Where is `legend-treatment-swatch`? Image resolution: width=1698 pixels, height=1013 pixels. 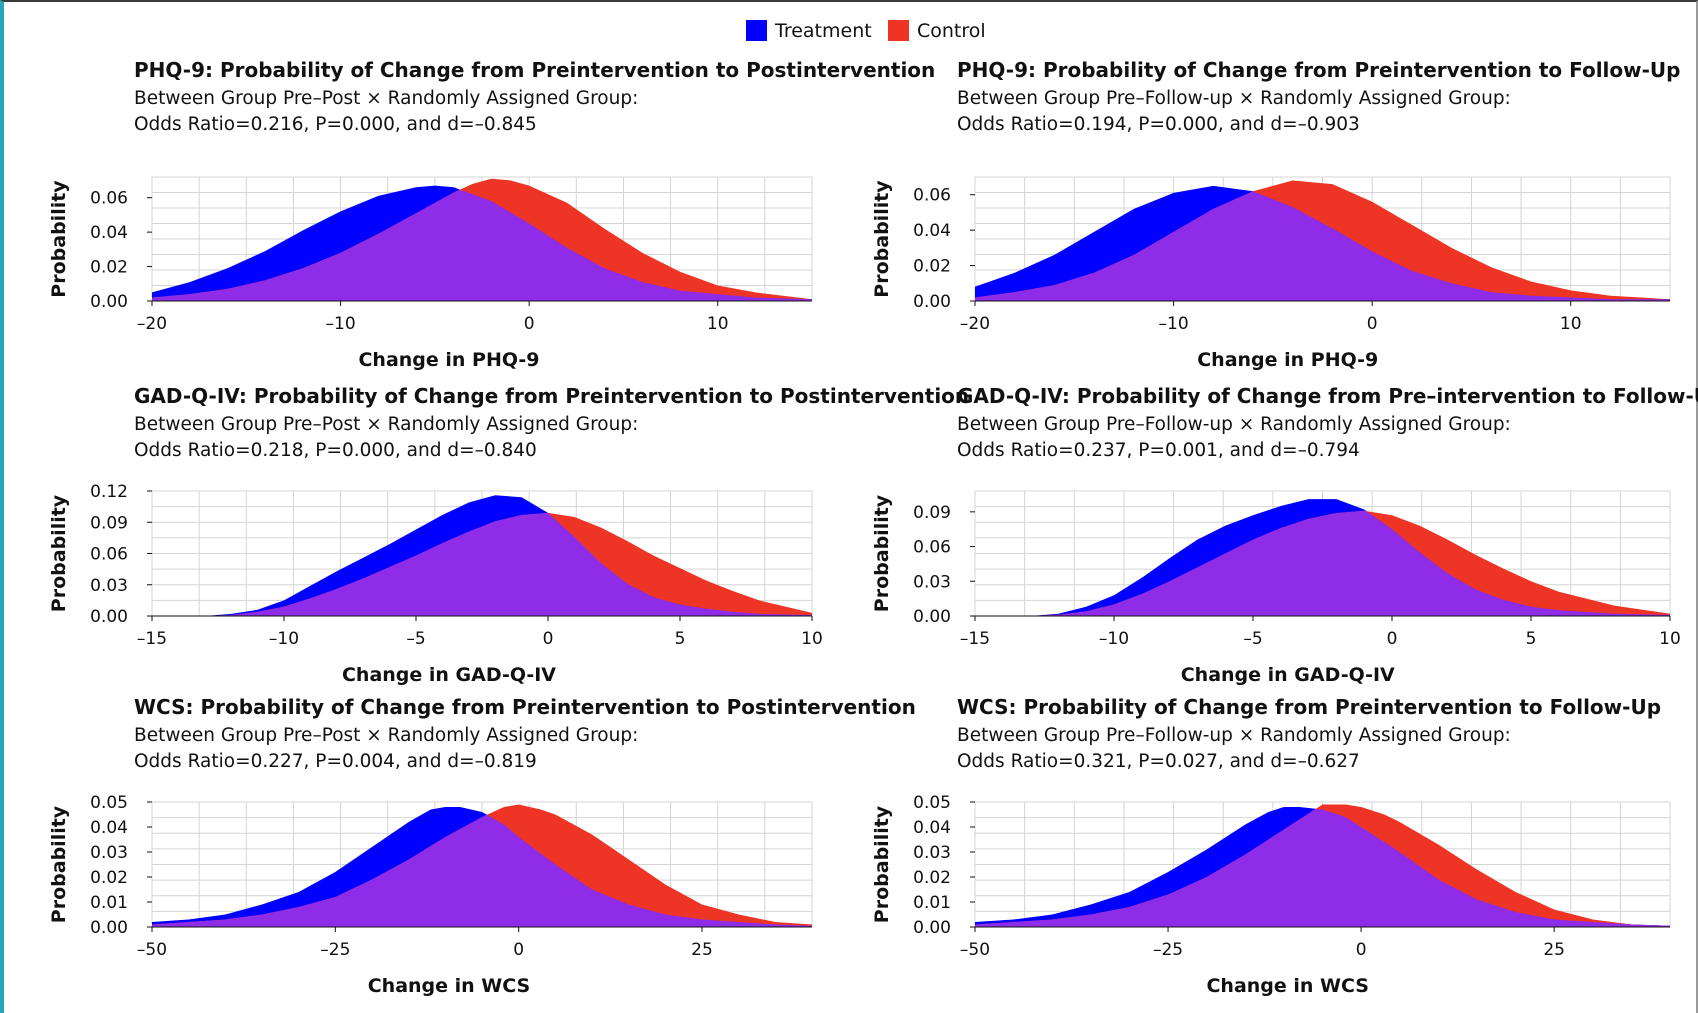 legend-treatment-swatch is located at coordinates (756, 30).